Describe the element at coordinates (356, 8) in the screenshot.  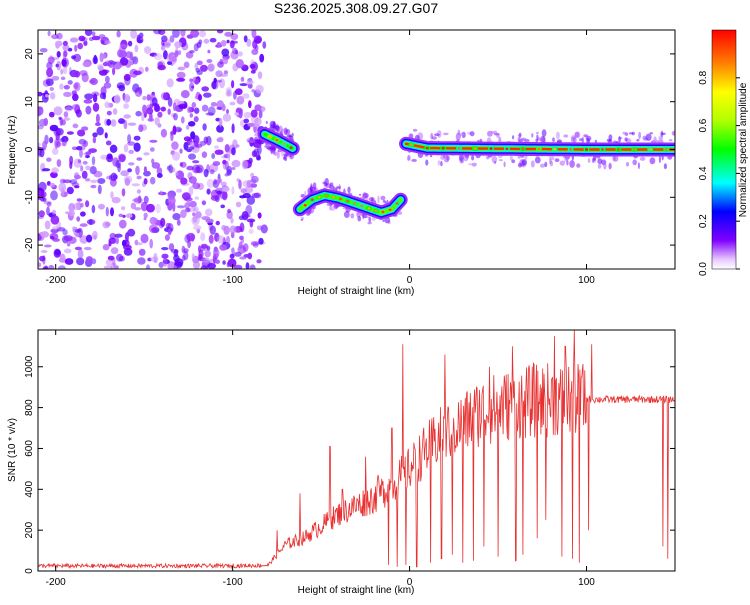
I see `chart-title: S236.2025.308.09.27.G07` at that location.